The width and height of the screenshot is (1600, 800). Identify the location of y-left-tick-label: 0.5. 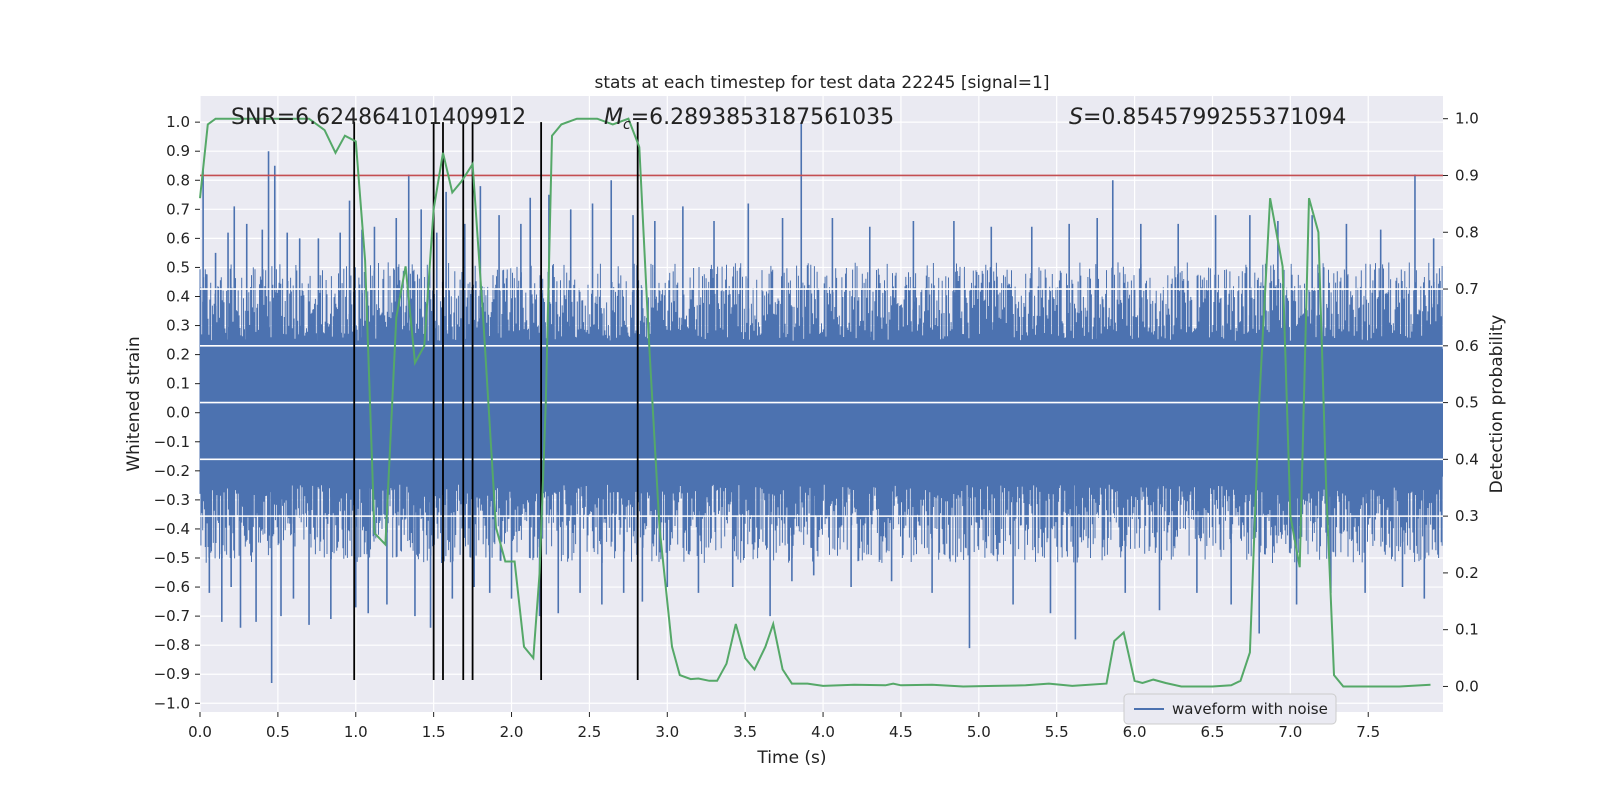
(178, 267).